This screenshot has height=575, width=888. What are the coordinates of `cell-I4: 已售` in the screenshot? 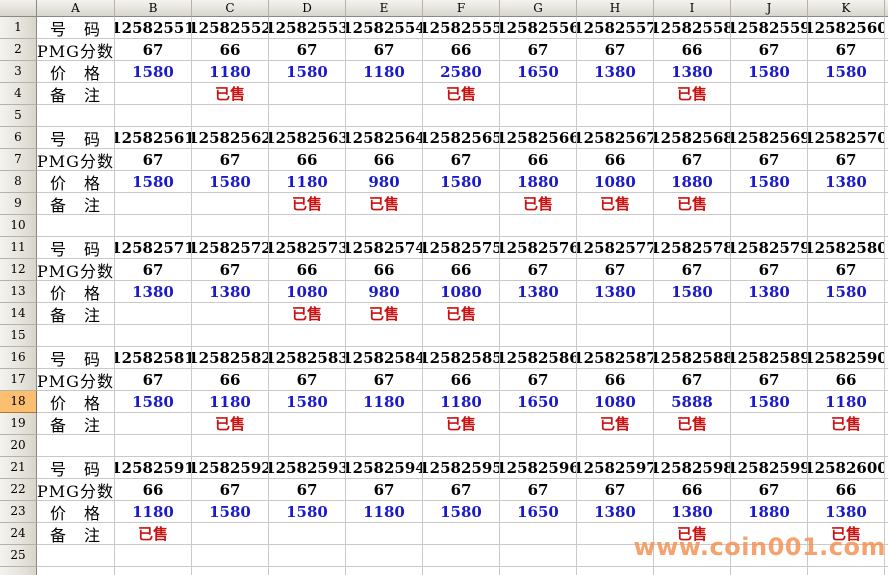 It's located at (692, 94).